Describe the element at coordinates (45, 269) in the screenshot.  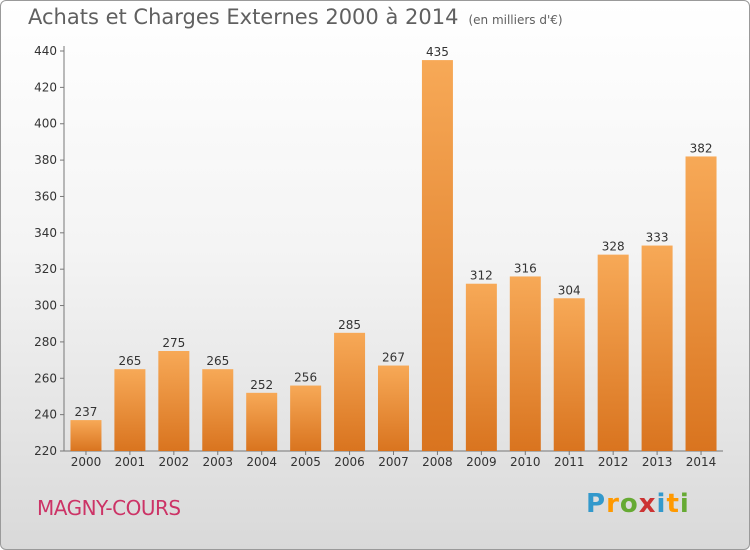
I see `y-tick-label: 320` at that location.